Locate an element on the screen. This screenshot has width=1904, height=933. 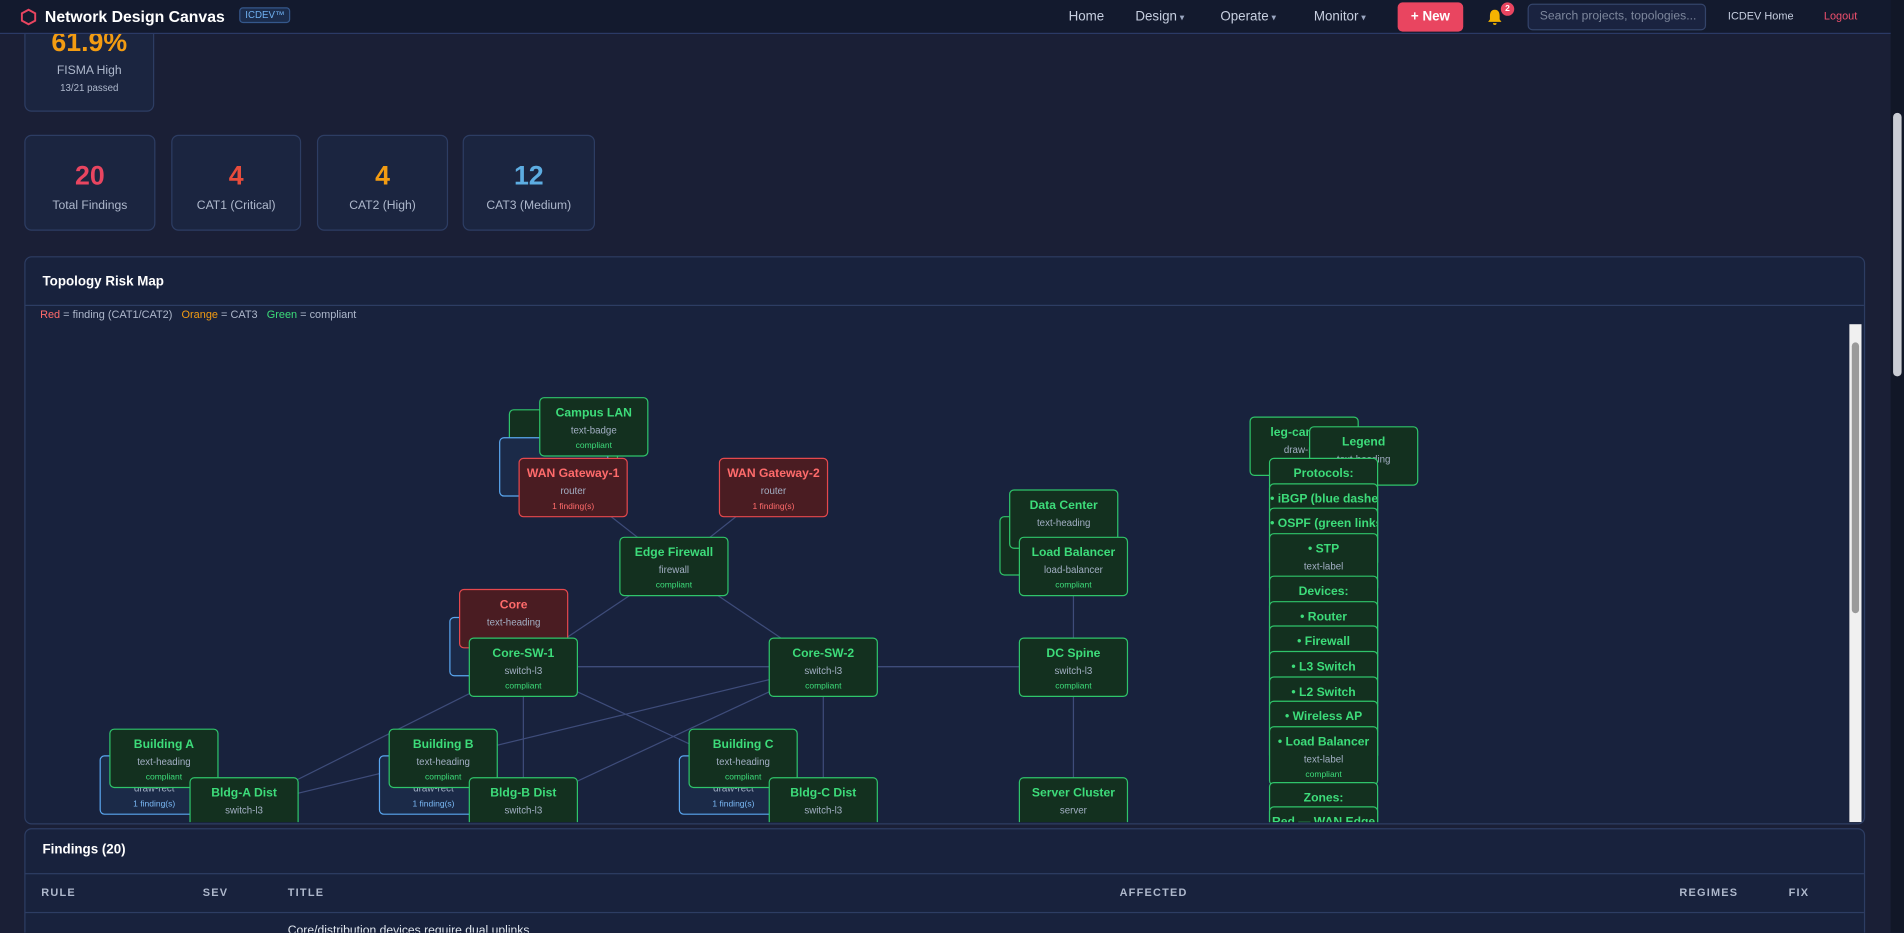
notification-count: 2 is located at coordinates (1507, 9).